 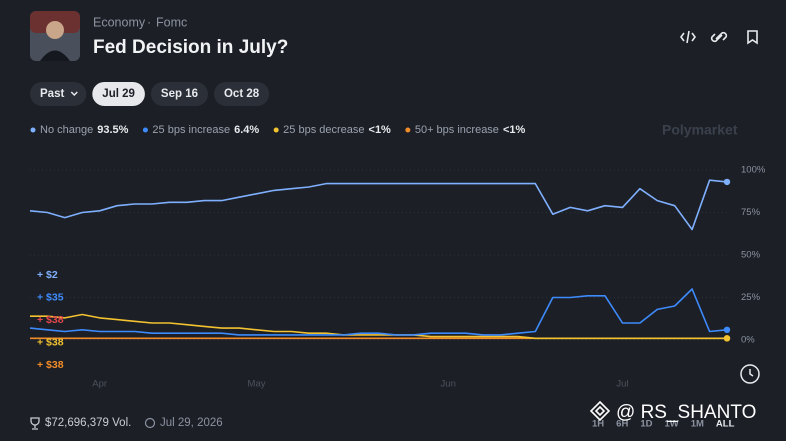 What do you see at coordinates (191, 130) in the screenshot?
I see `legend-name: 25 bps increase` at bounding box center [191, 130].